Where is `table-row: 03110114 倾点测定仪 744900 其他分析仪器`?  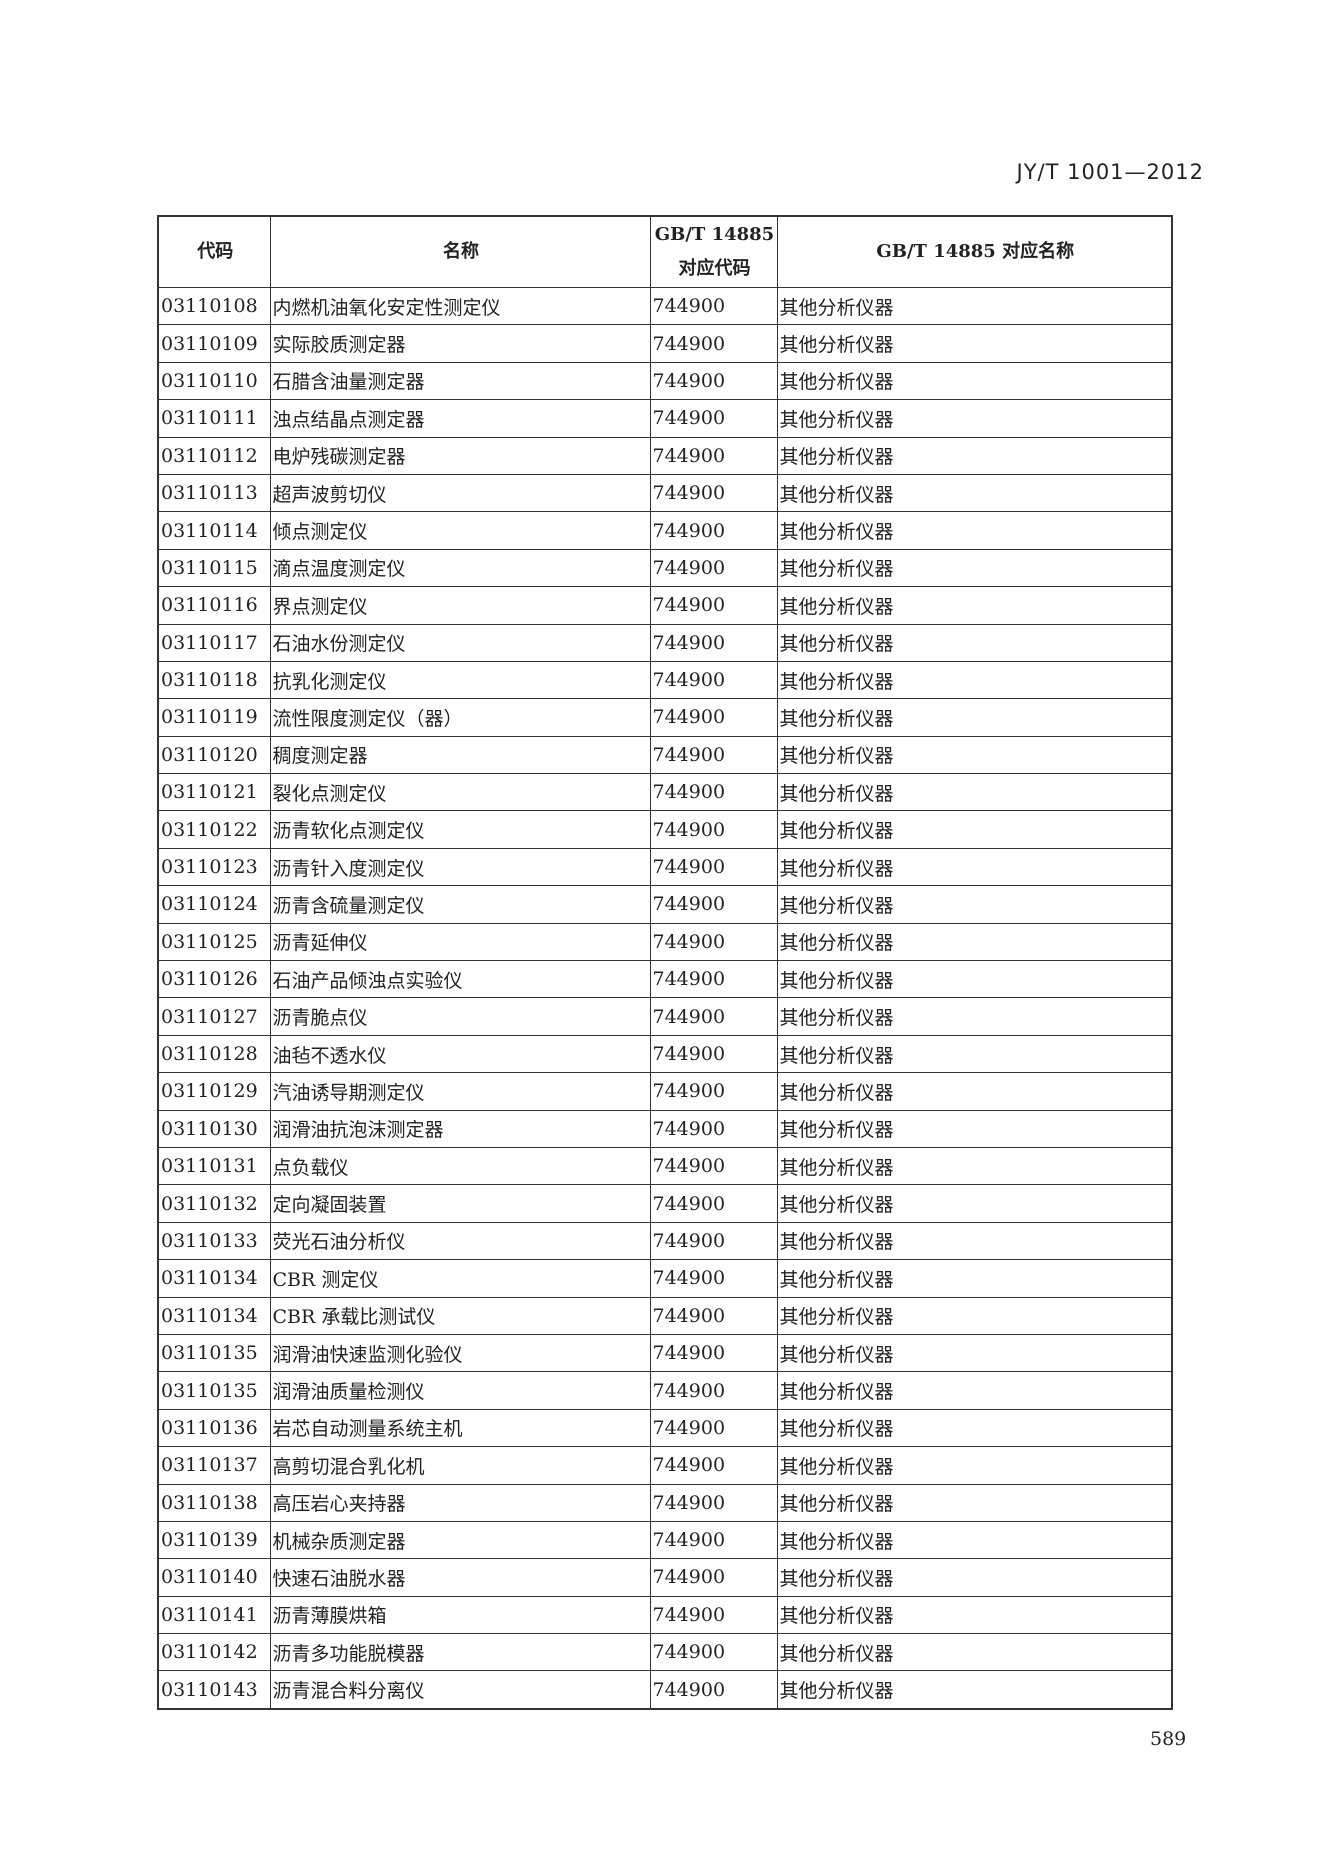
table-row: 03110114 倾点测定仪 744900 其他分析仪器 is located at coordinates (665, 530).